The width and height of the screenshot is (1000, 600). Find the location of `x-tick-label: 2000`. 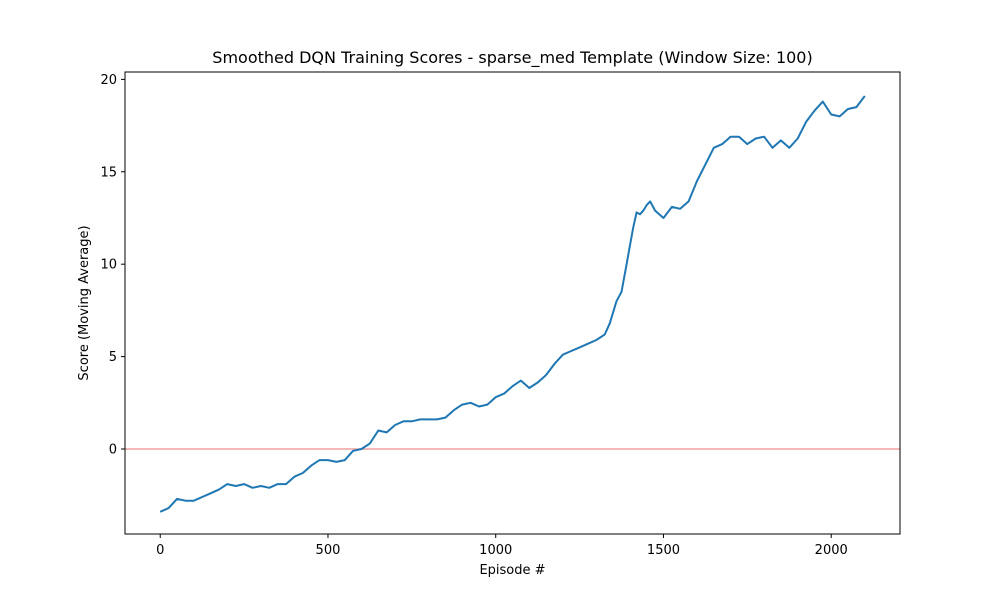

x-tick-label: 2000 is located at coordinates (831, 550).